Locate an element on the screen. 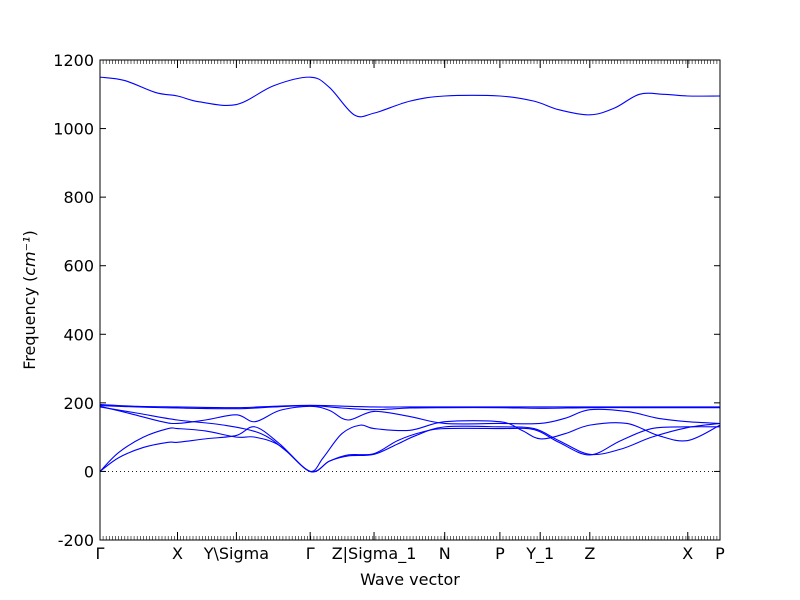 The image size is (800, 600). y-tick-label: 1200 is located at coordinates (73, 60).